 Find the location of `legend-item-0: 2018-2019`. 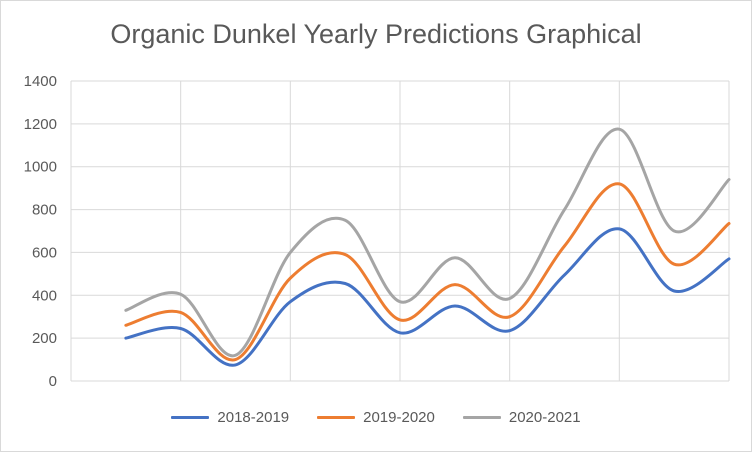

legend-item-0: 2018-2019 is located at coordinates (230, 417).